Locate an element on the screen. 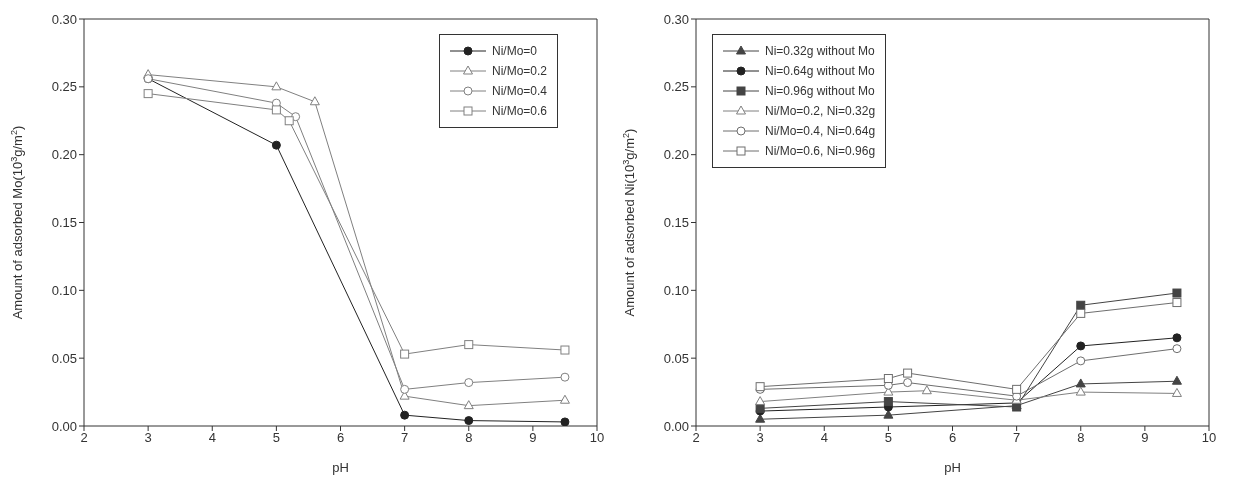  legend-label: Ni/Mo=0.2 is located at coordinates (519, 71).